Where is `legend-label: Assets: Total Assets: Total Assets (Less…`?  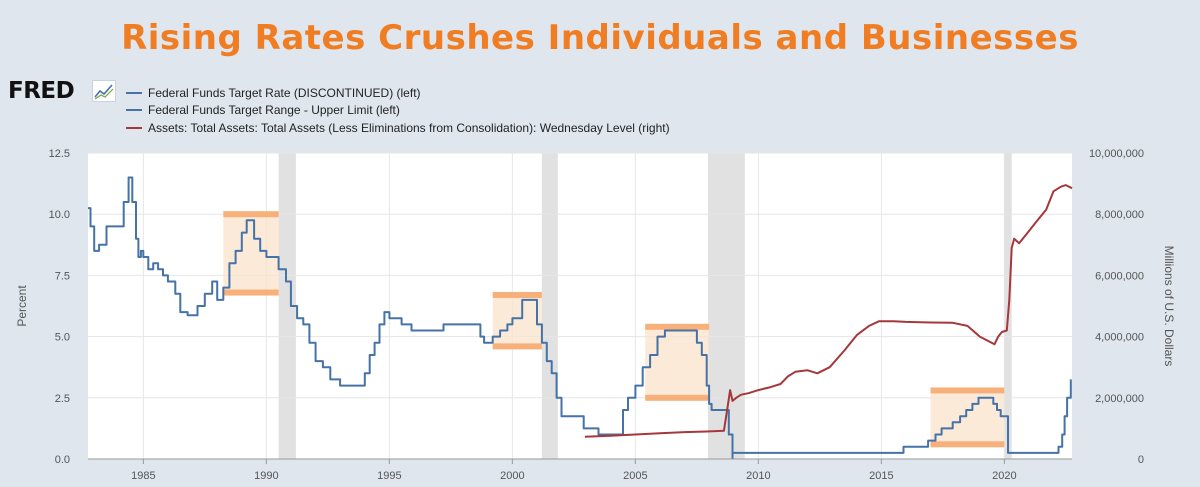 legend-label: Assets: Total Assets: Total Assets (Less… is located at coordinates (409, 127).